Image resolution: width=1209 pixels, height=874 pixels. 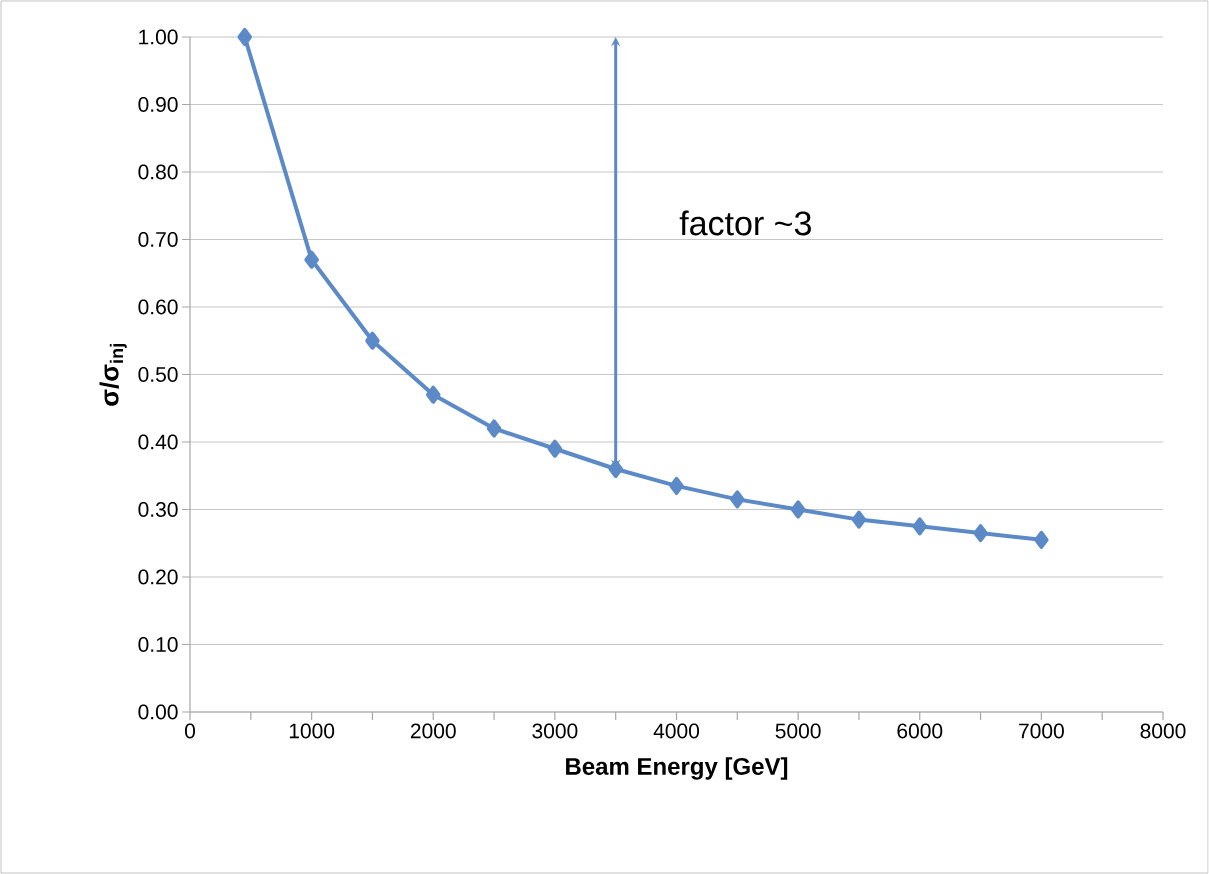 What do you see at coordinates (433, 731) in the screenshot?
I see `x-tick-label: 2000` at bounding box center [433, 731].